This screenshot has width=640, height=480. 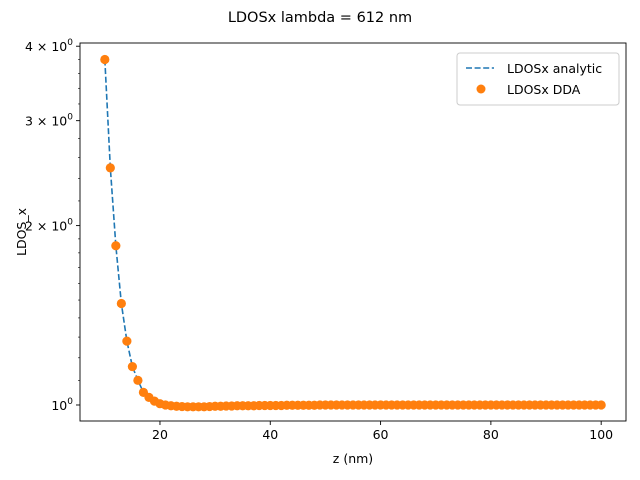 I want to click on legend-swatch-dda, so click(x=481, y=89).